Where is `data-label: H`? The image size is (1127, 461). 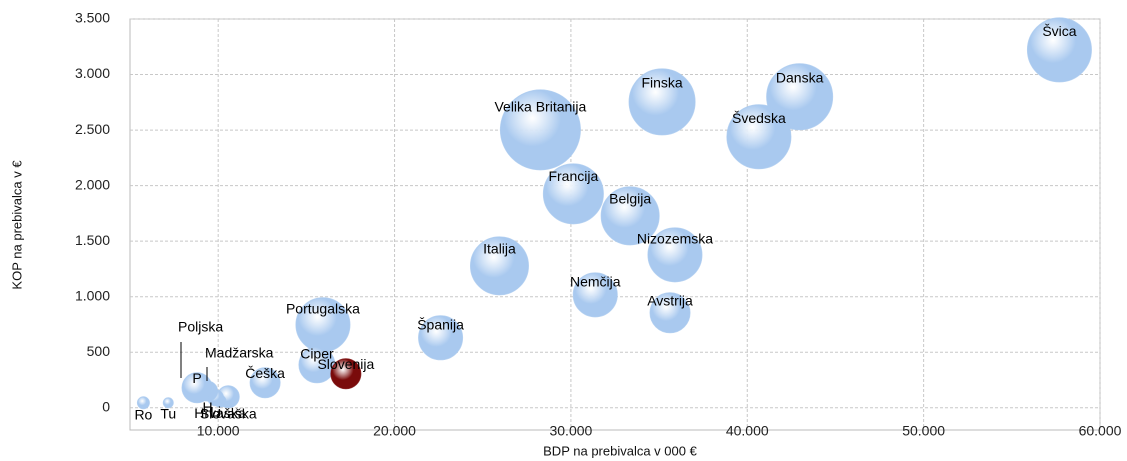 data-label: H is located at coordinates (208, 407).